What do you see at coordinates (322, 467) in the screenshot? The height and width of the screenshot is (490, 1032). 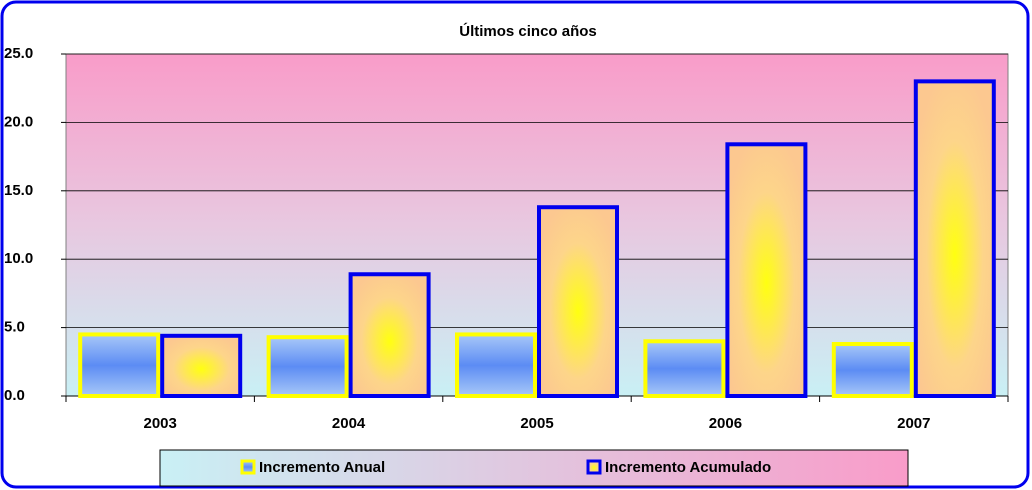 I see `legend-label: Incremento Anual` at bounding box center [322, 467].